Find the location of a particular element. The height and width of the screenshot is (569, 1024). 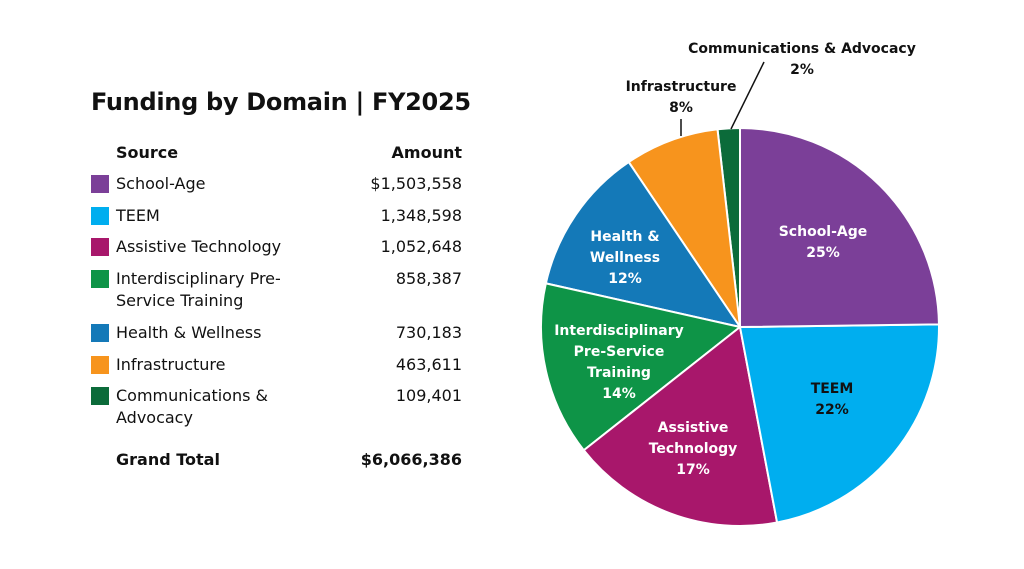

source-label: Communications & Advocacy is located at coordinates (192, 406).